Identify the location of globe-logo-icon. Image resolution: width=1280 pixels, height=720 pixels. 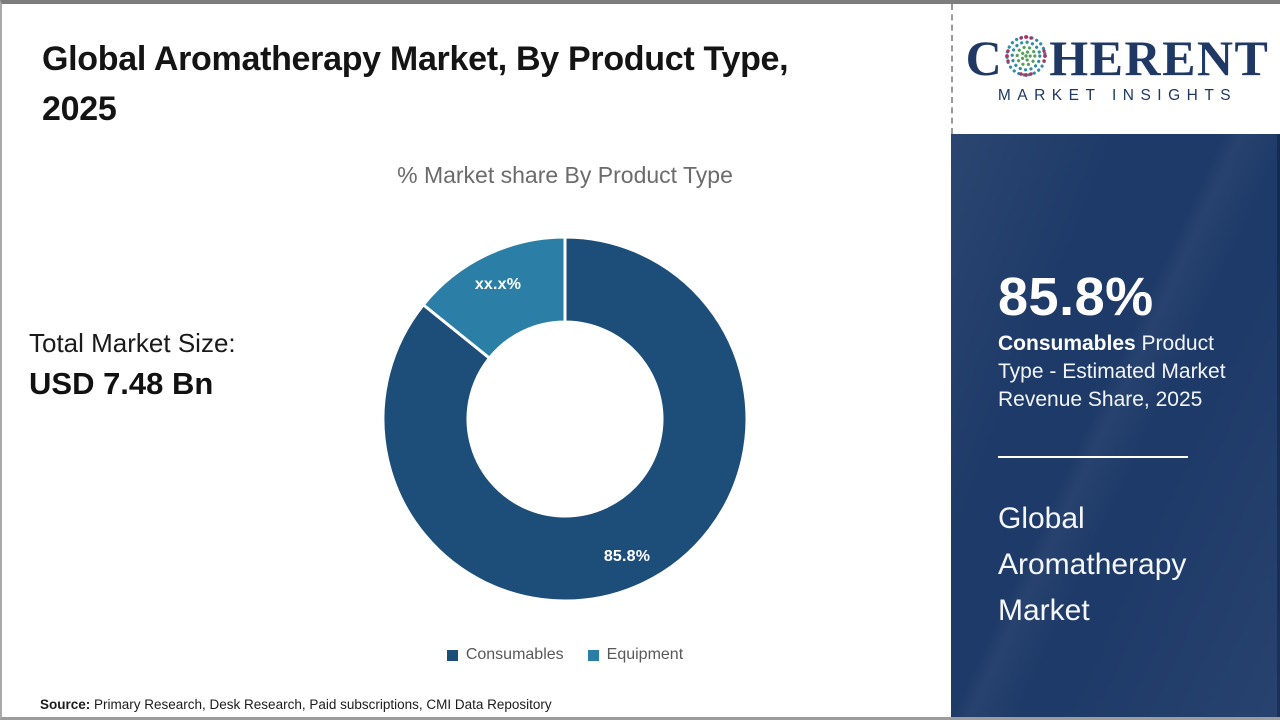
(1026, 56).